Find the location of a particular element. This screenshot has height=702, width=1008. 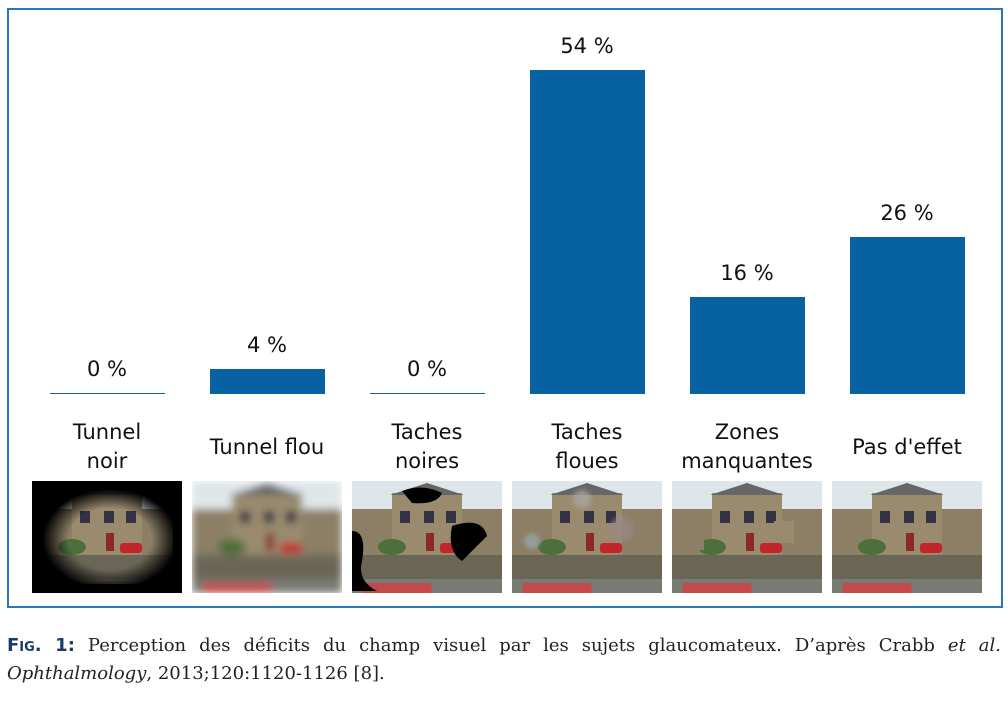

x-tick-label: Tunnel flou is located at coordinates (267, 446).